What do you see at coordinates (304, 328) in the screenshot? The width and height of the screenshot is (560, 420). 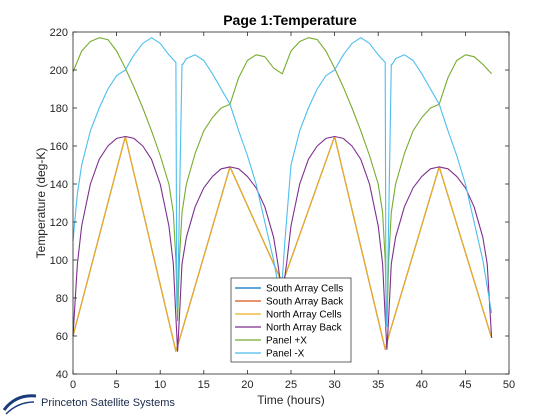 I see `legend-entry-label: North Array Back` at bounding box center [304, 328].